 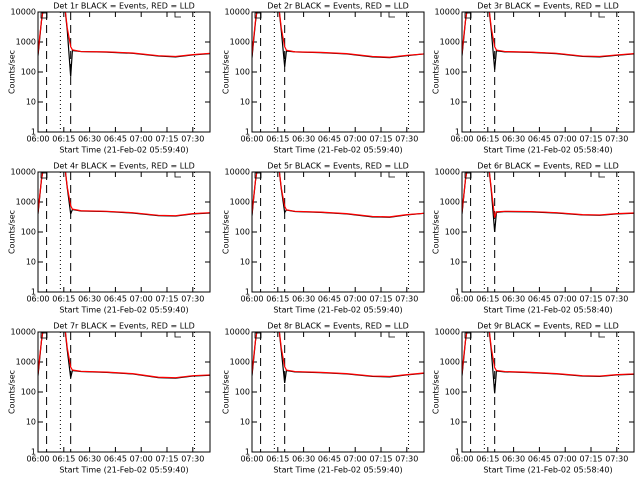 I want to click on panel-title: Det 2r BLACK = Events, RED = LLD, so click(x=338, y=6).